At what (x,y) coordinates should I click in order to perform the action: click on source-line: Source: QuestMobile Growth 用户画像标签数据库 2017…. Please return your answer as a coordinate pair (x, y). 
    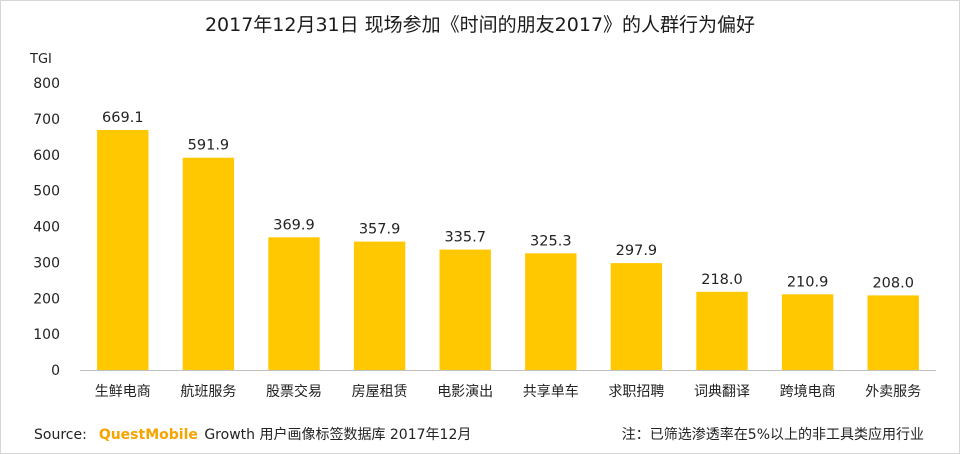
    Looking at the image, I should click on (252, 434).